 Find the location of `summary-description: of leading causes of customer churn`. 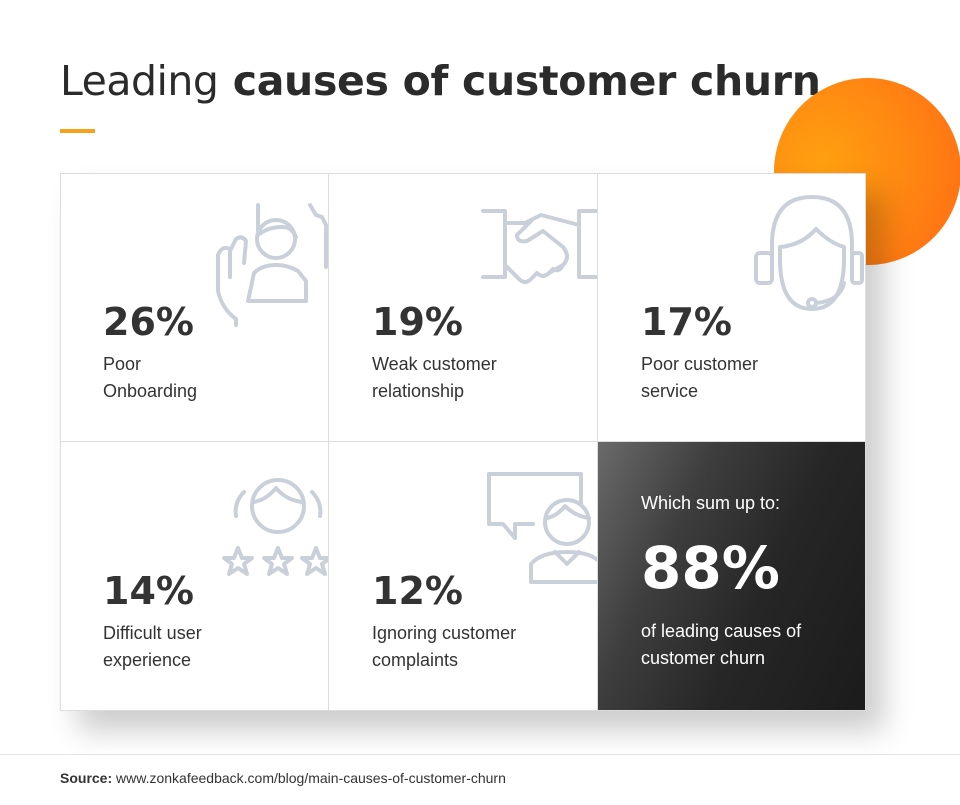

summary-description: of leading causes of customer churn is located at coordinates (721, 644).